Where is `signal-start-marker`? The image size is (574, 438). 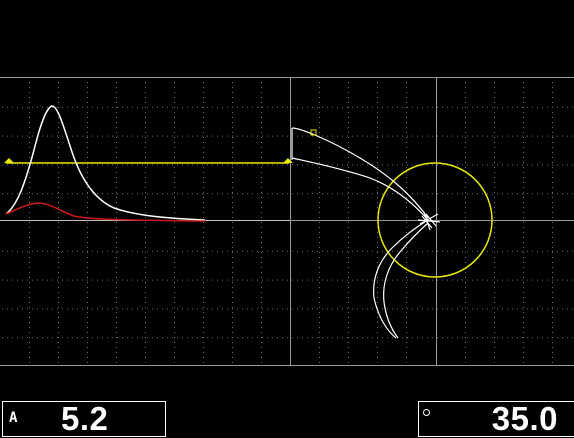
signal-start-marker is located at coordinates (313, 132).